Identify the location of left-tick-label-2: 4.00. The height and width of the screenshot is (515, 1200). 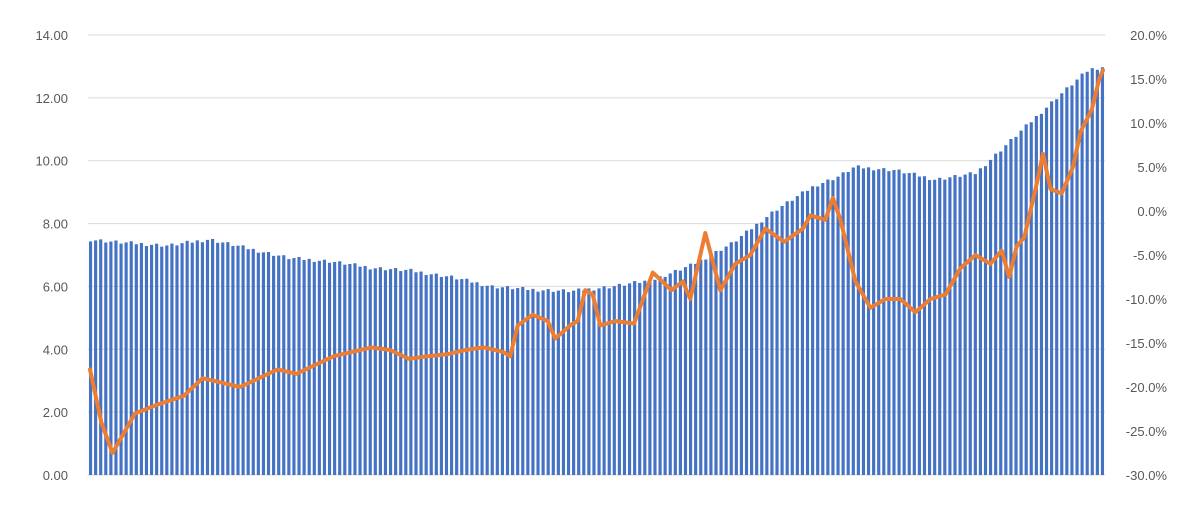
(55, 349).